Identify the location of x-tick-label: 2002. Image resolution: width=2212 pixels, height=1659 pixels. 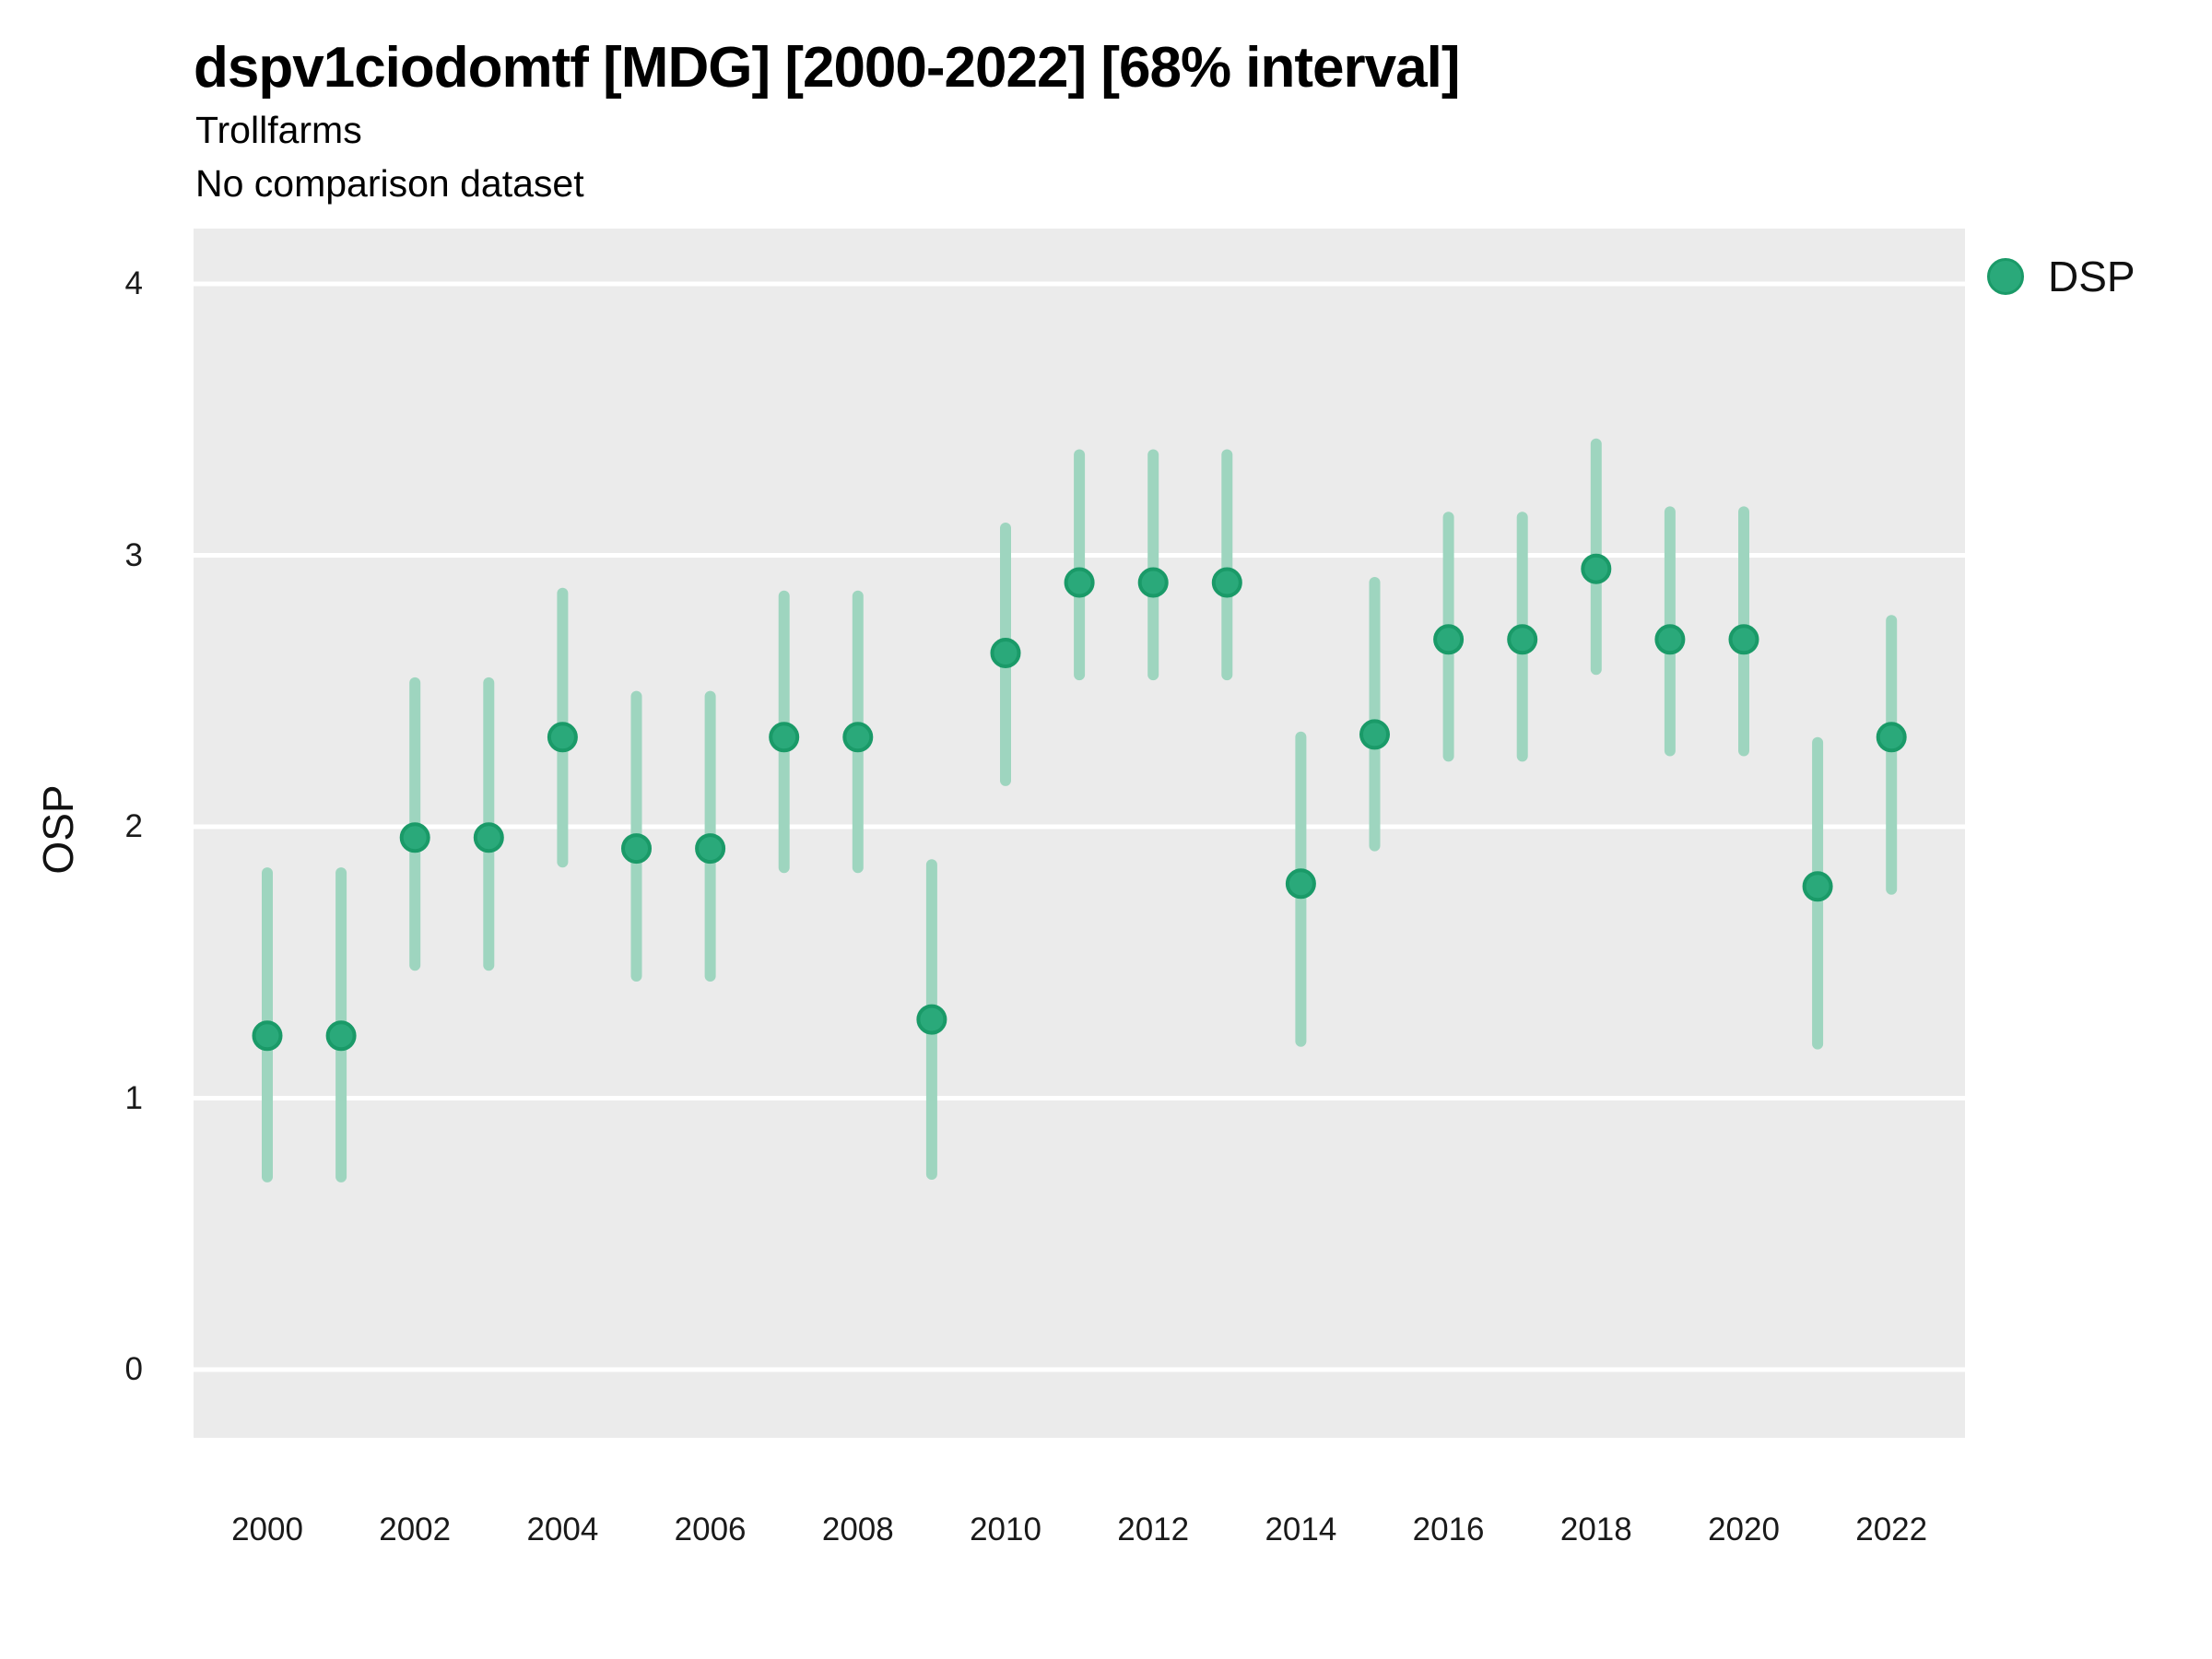
(415, 1529).